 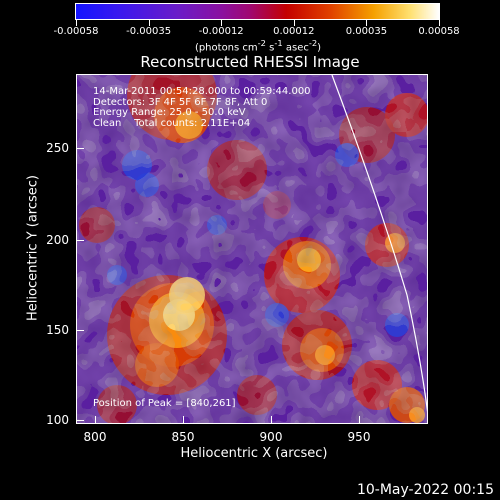 What do you see at coordinates (95, 437) in the screenshot?
I see `x-tick-label: 800` at bounding box center [95, 437].